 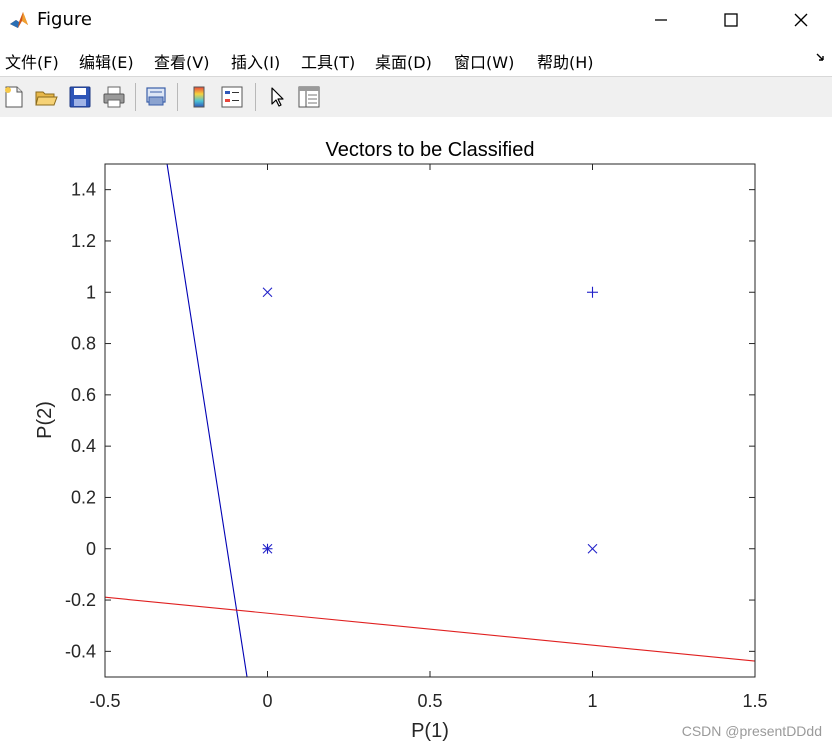 What do you see at coordinates (83, 395) in the screenshot?
I see `y-tick-label: 0.6` at bounding box center [83, 395].